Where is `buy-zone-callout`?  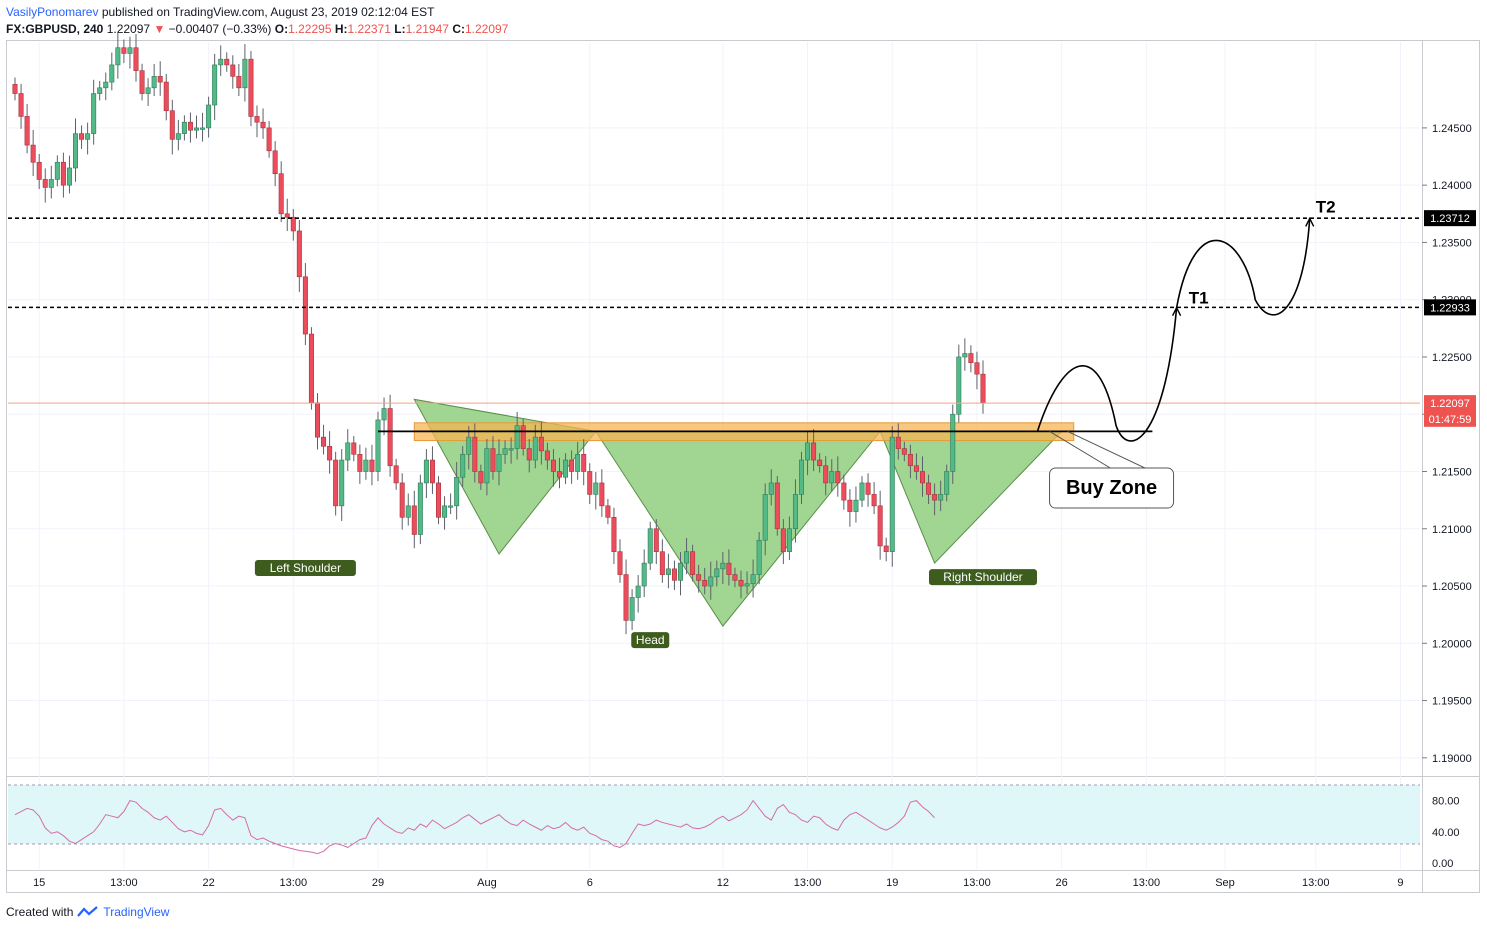
buy-zone-callout is located at coordinates (1112, 488).